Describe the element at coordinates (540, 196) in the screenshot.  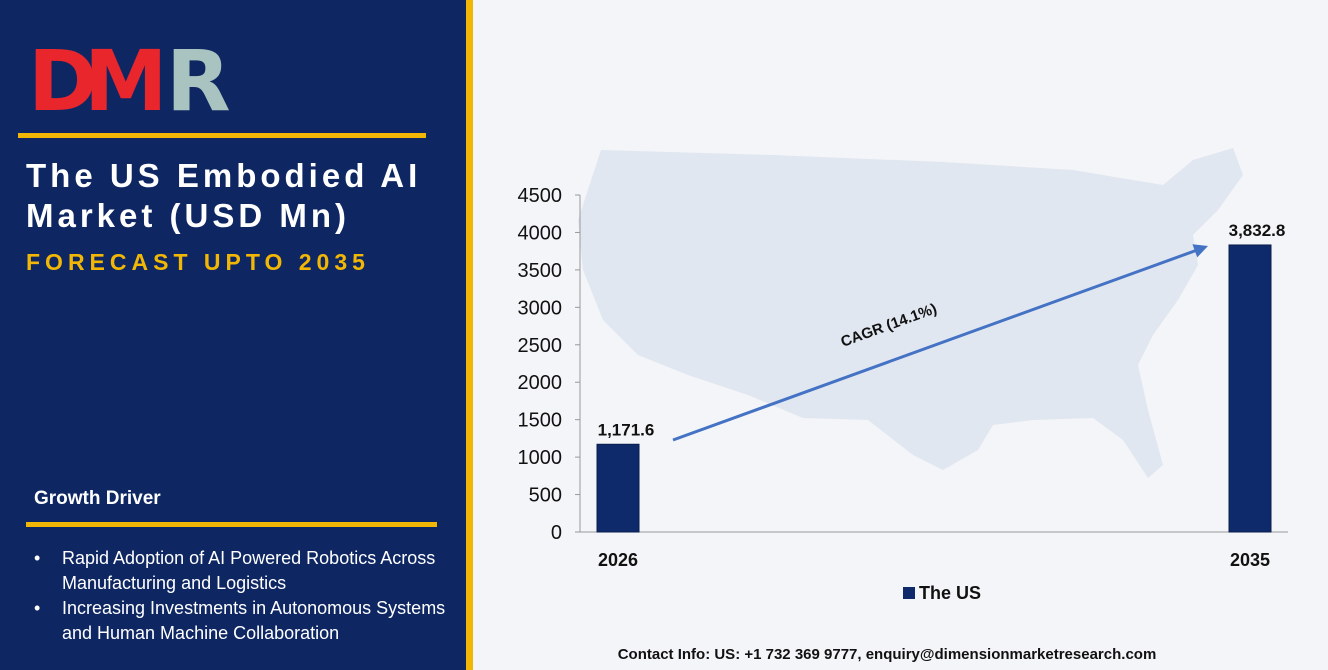
I see `y-tick-label: 4500` at that location.